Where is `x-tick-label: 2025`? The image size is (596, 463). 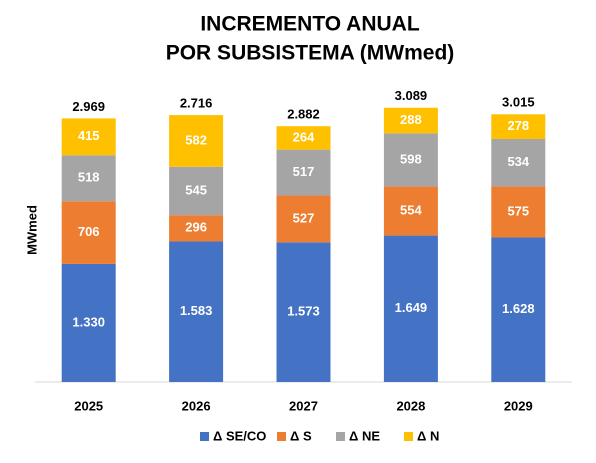
x-tick-label: 2025 is located at coordinates (88, 405).